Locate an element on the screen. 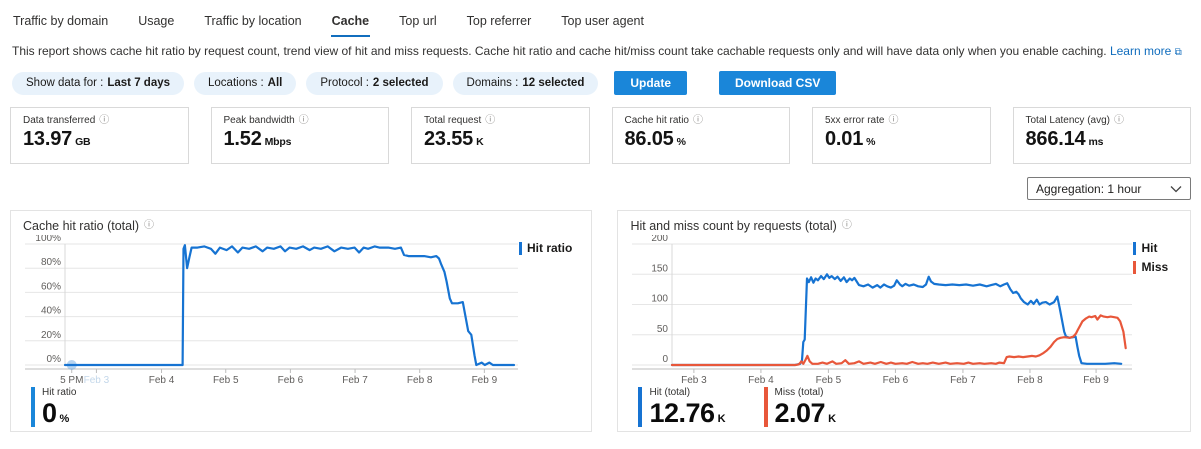  tab-usage: Usage is located at coordinates (156, 21).